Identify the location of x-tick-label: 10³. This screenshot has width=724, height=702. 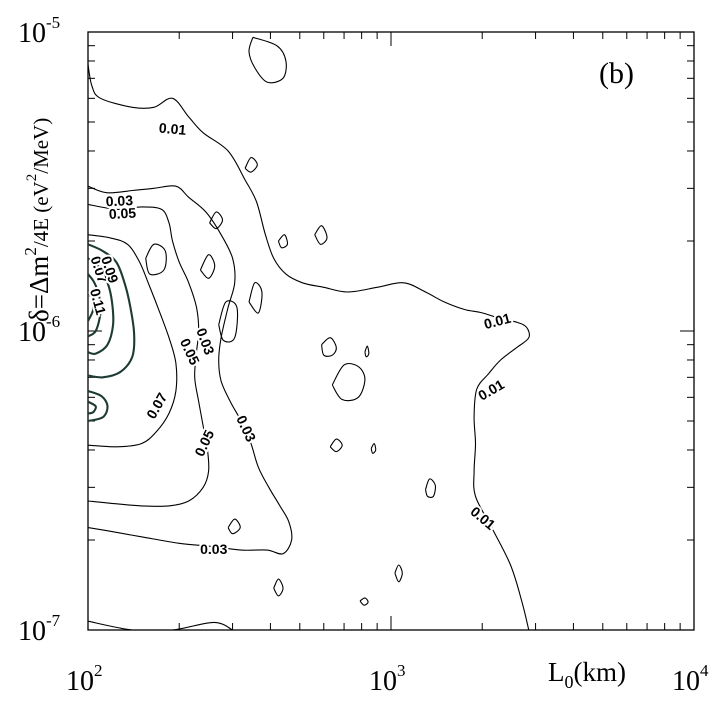
(387, 679).